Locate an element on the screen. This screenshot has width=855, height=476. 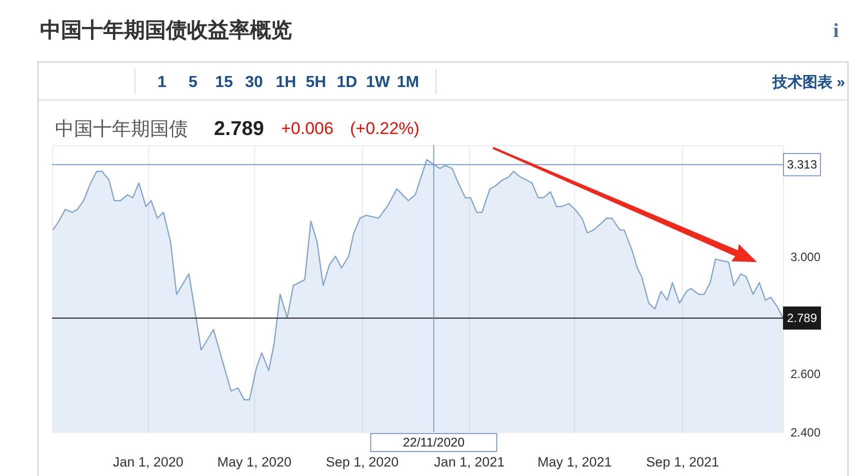
text: 1 5 15 30 1H 5H 1D 1W 1M is located at coordinates (289, 82).